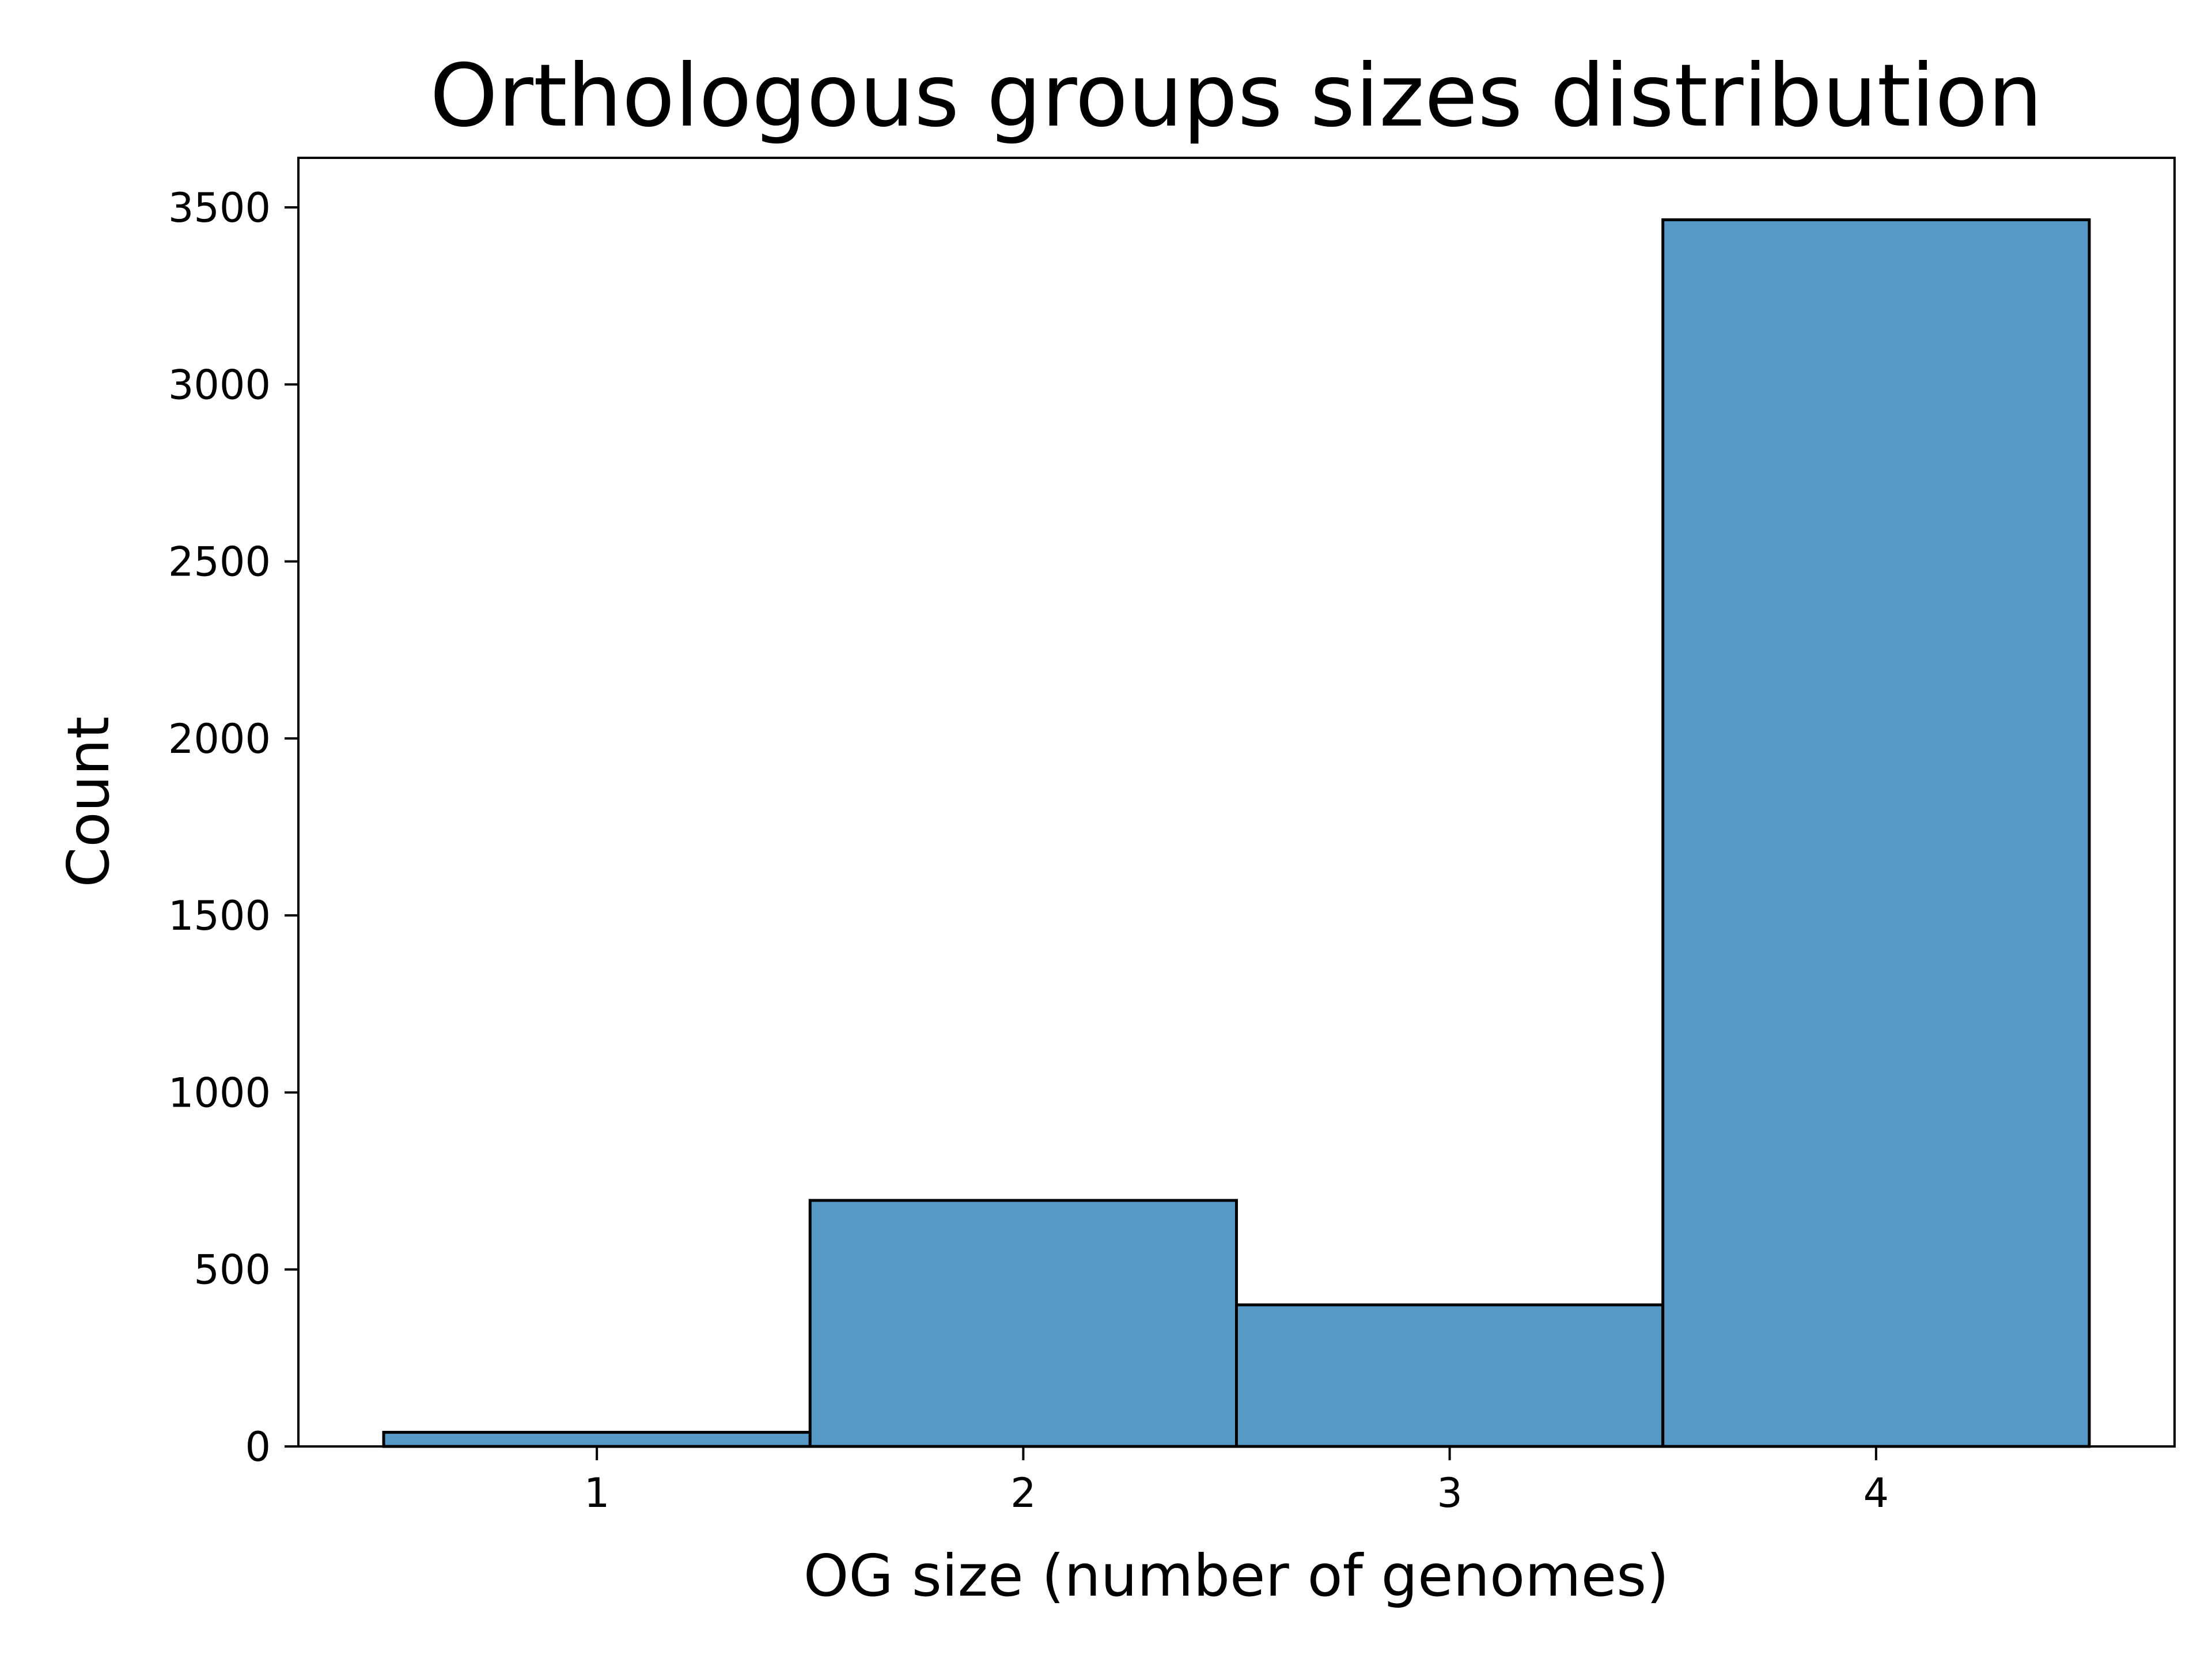 The image size is (2212, 1659). I want to click on y-tick-label: 0, so click(258, 1447).